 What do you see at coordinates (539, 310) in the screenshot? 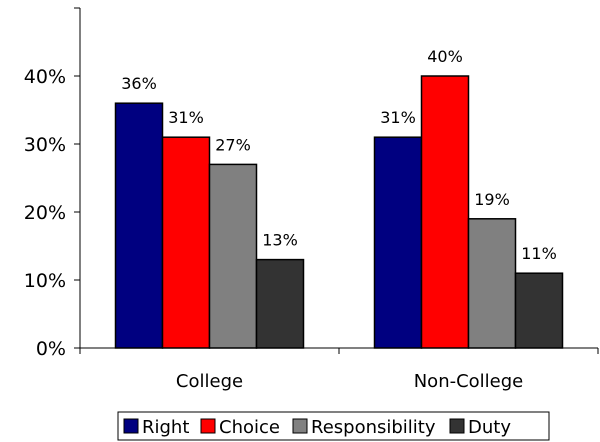
I see `bar-duty-non-college` at bounding box center [539, 310].